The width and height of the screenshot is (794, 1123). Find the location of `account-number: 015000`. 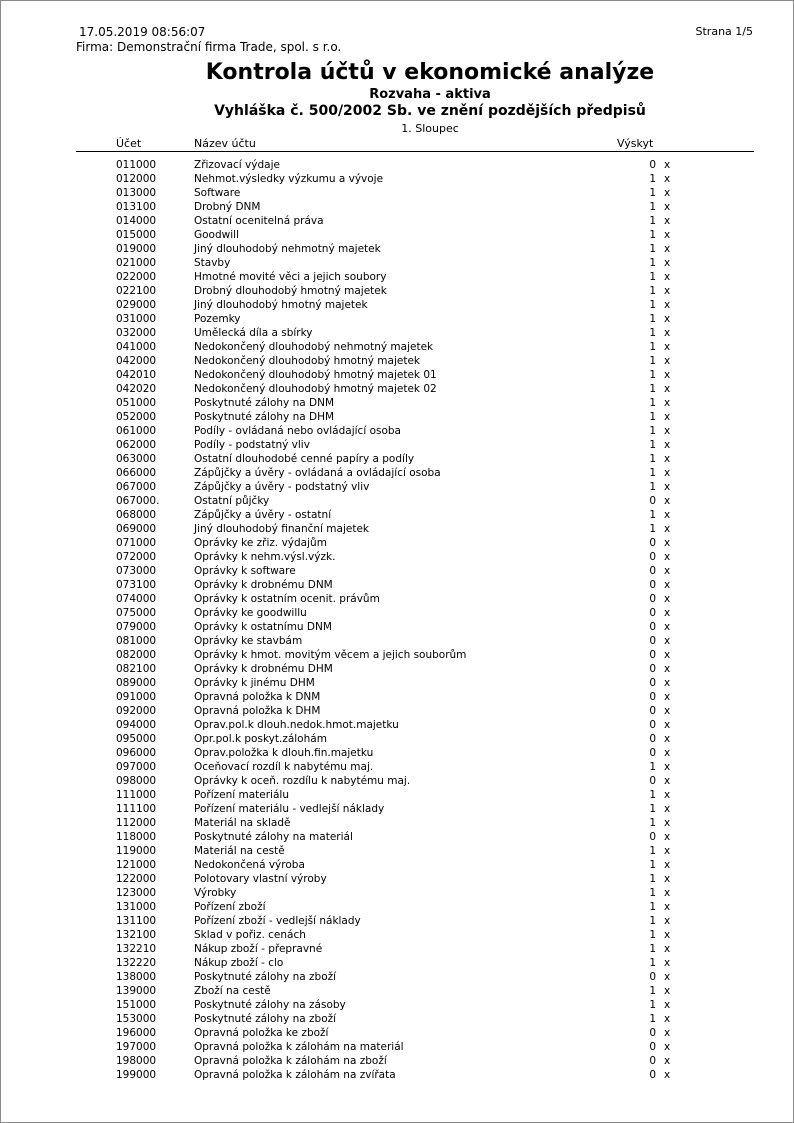

account-number: 015000 is located at coordinates (136, 235).